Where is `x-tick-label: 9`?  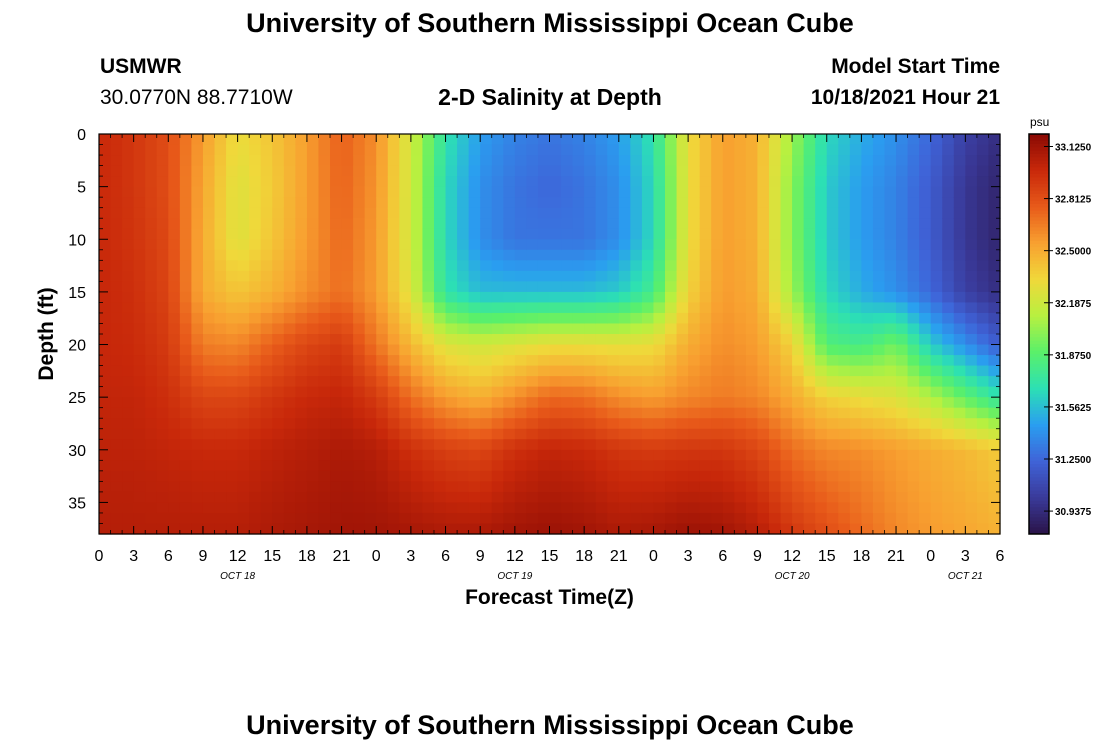
x-tick-label: 9 is located at coordinates (480, 556).